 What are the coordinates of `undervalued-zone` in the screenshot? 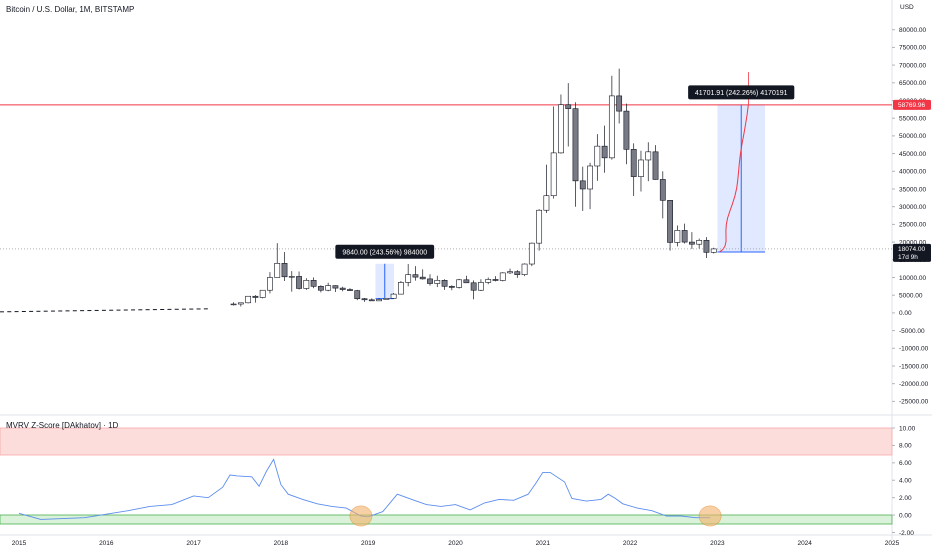 It's located at (446, 519).